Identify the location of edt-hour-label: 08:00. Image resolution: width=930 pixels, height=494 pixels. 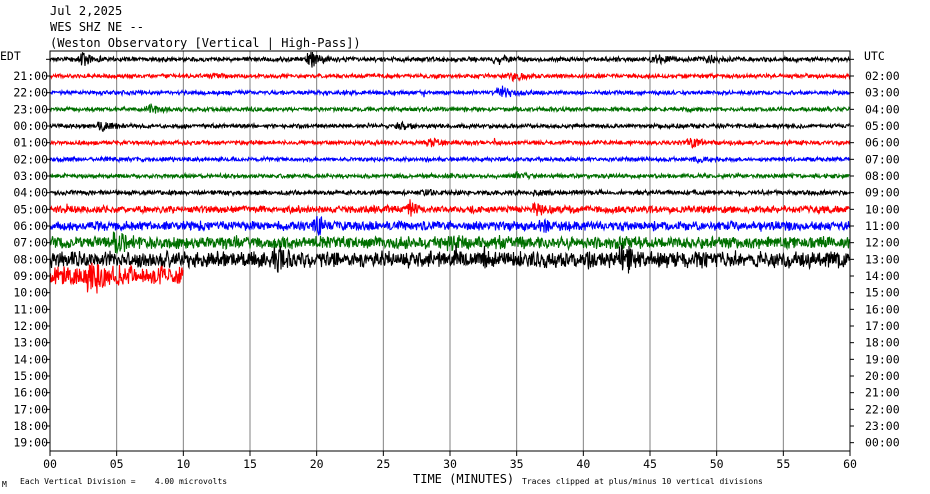
(30, 259).